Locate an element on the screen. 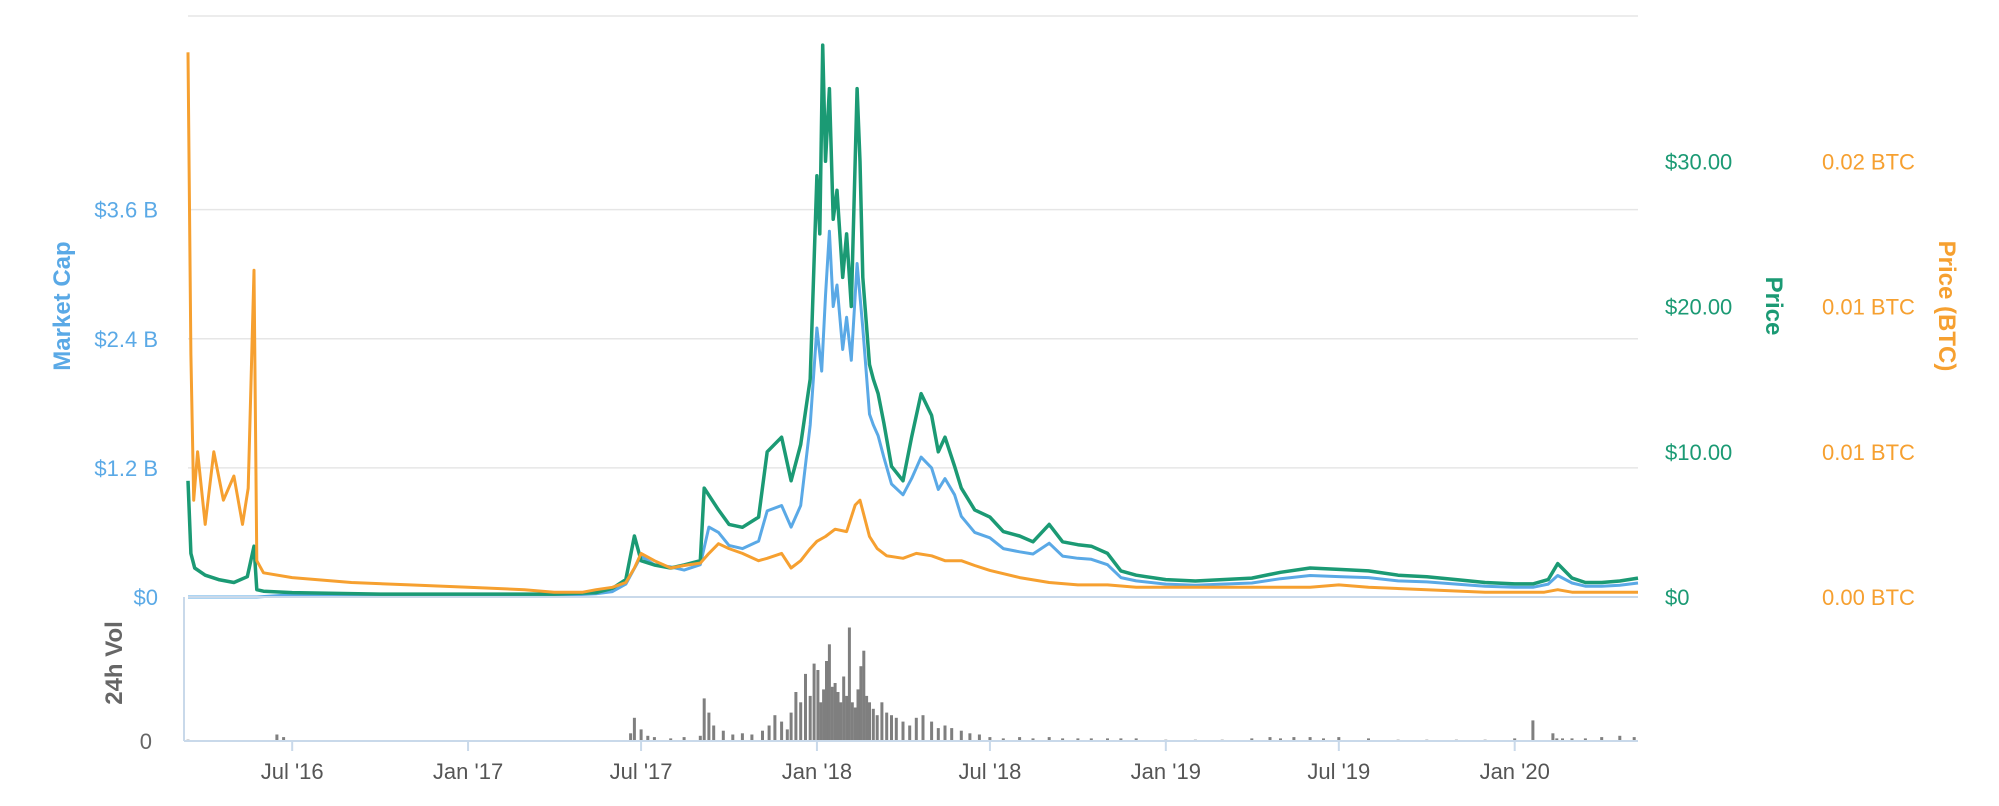 This screenshot has height=806, width=1999. y-tick-label-price: $20.00 is located at coordinates (1698, 307).